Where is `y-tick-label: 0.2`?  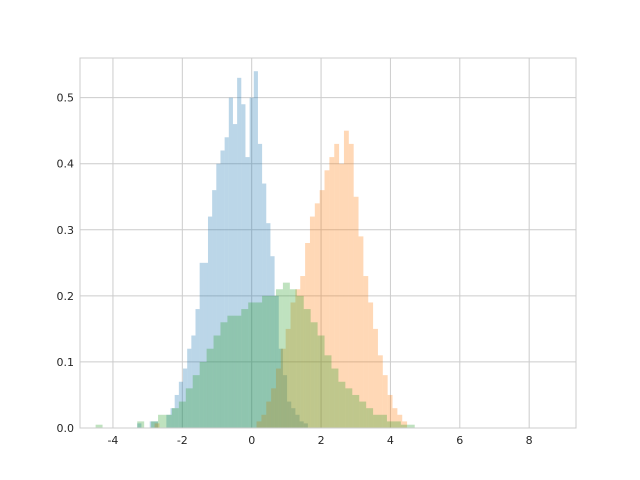 y-tick-label: 0.2 is located at coordinates (66, 296).